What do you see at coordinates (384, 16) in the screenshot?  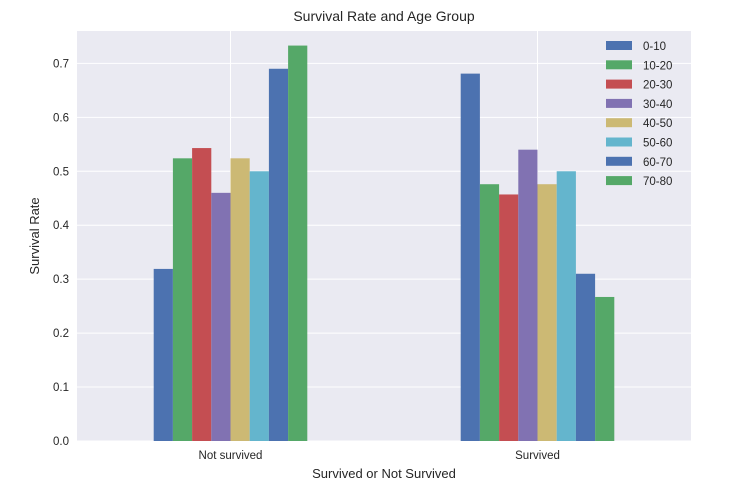 I see `chart-title: Survival Rate and Age Group` at bounding box center [384, 16].